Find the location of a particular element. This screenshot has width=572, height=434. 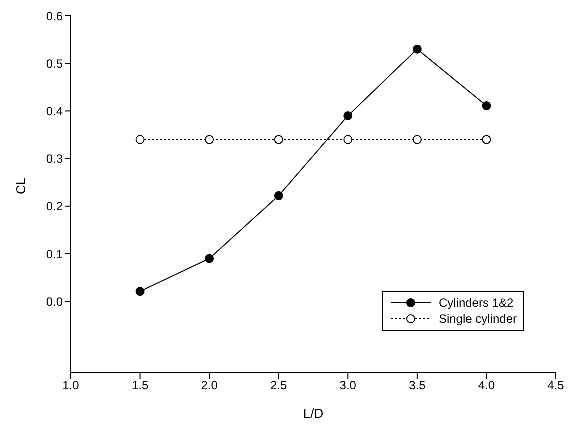

y-axis-title: CL is located at coordinates (21, 186).